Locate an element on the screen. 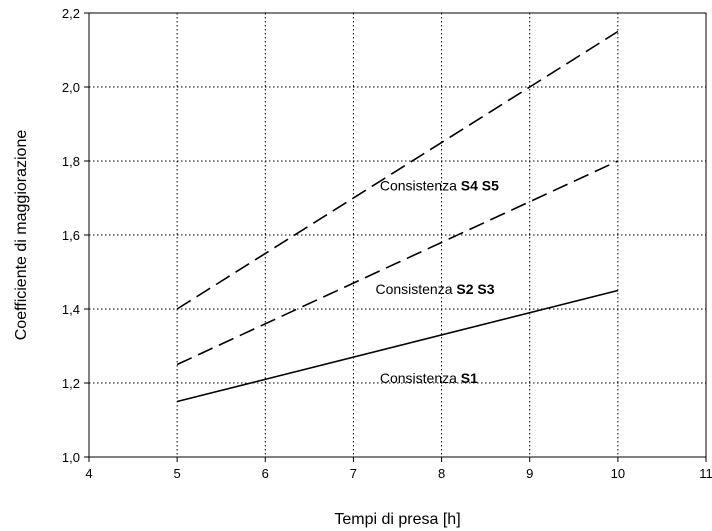  series-line-s1 is located at coordinates (397, 346).